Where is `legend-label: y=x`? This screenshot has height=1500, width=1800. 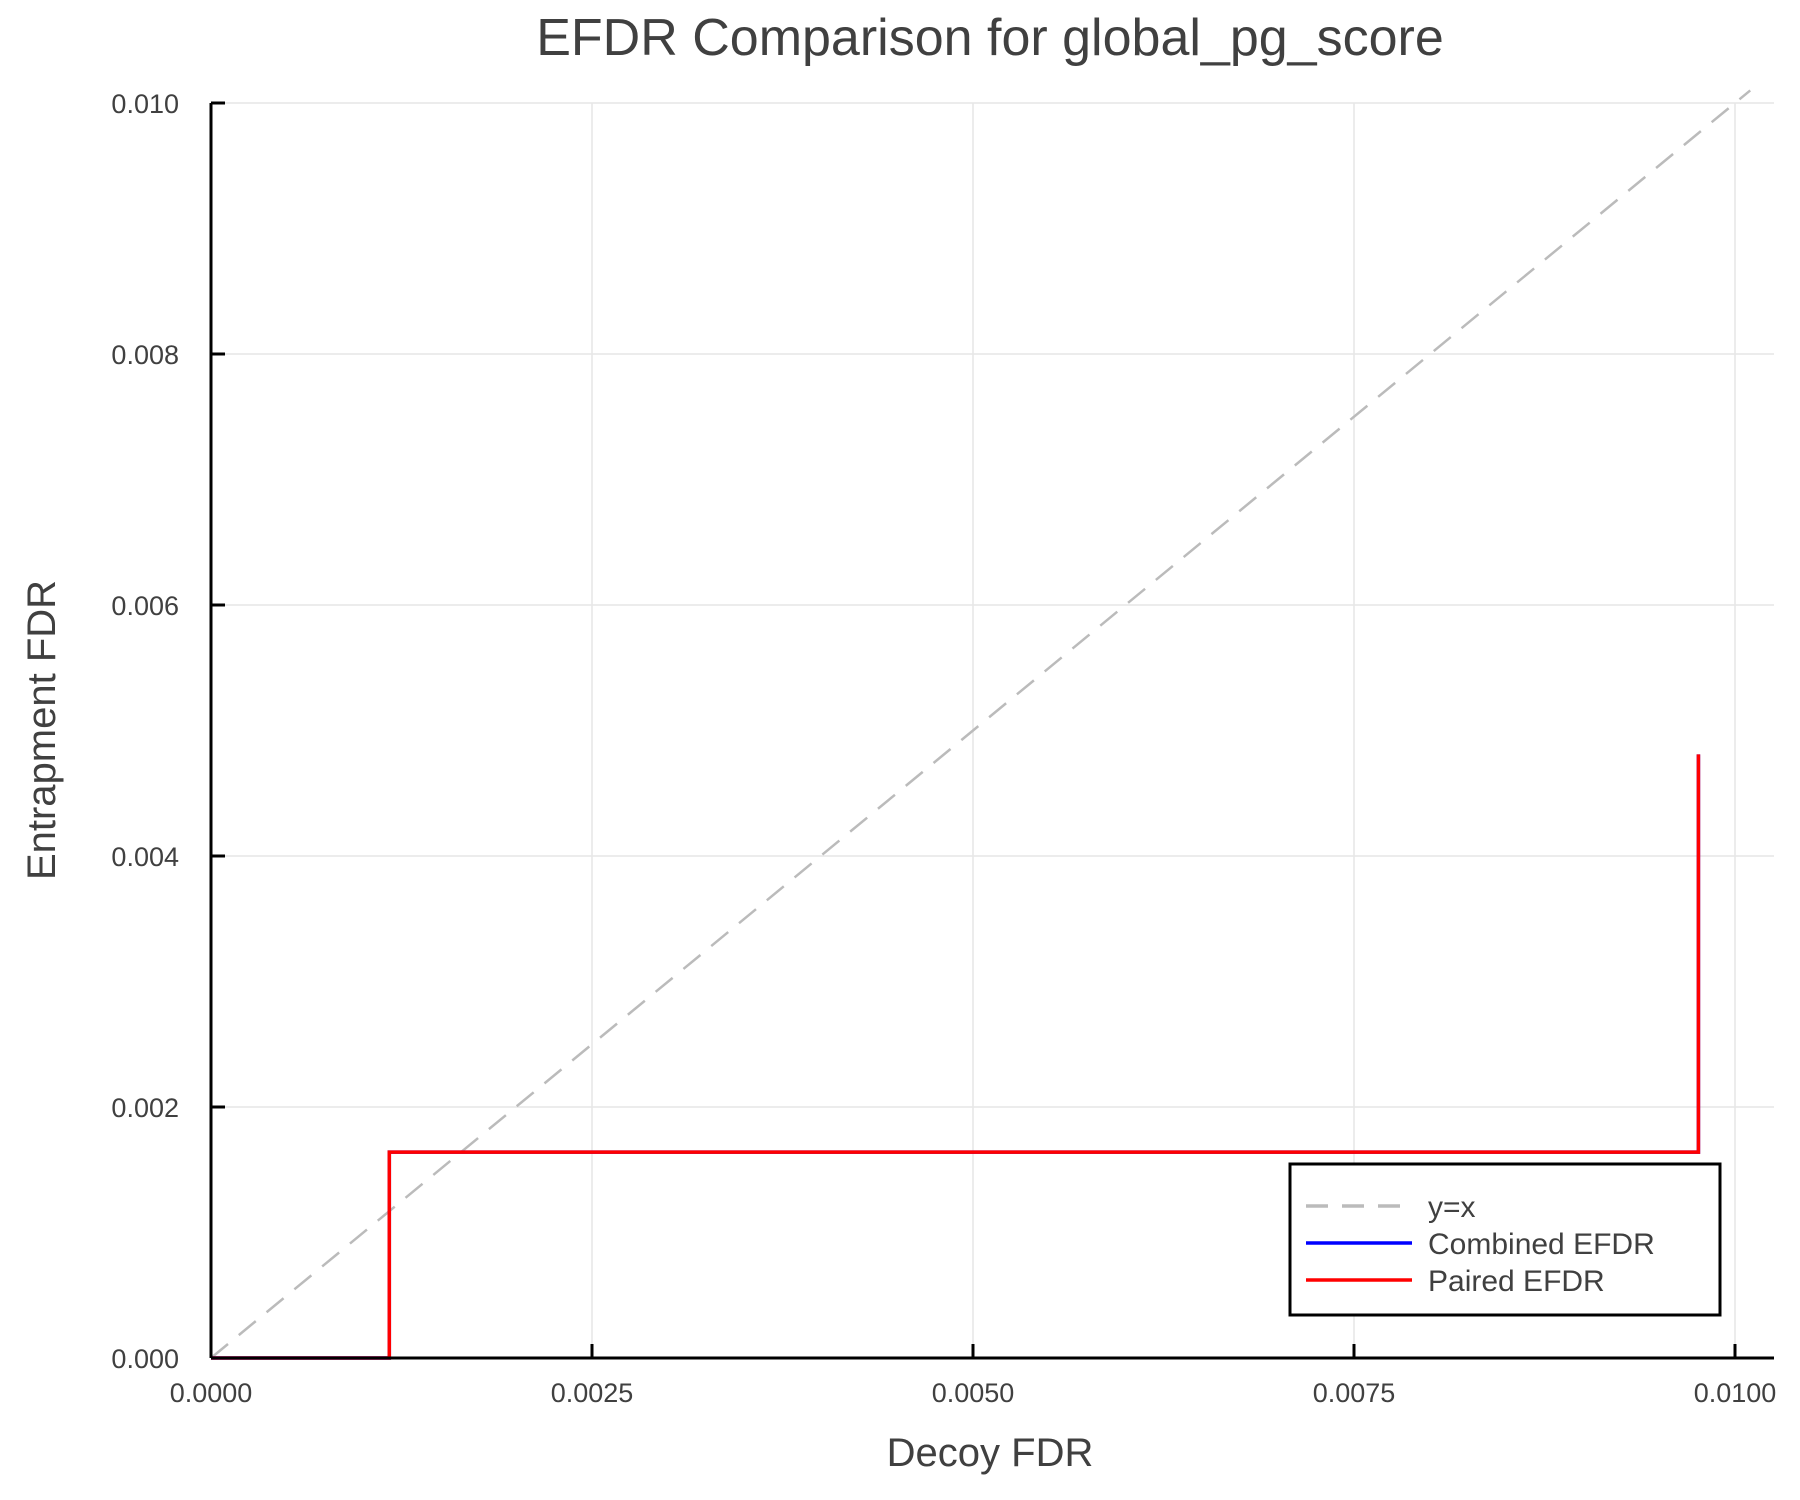
legend-label: y=x is located at coordinates (1452, 1207).